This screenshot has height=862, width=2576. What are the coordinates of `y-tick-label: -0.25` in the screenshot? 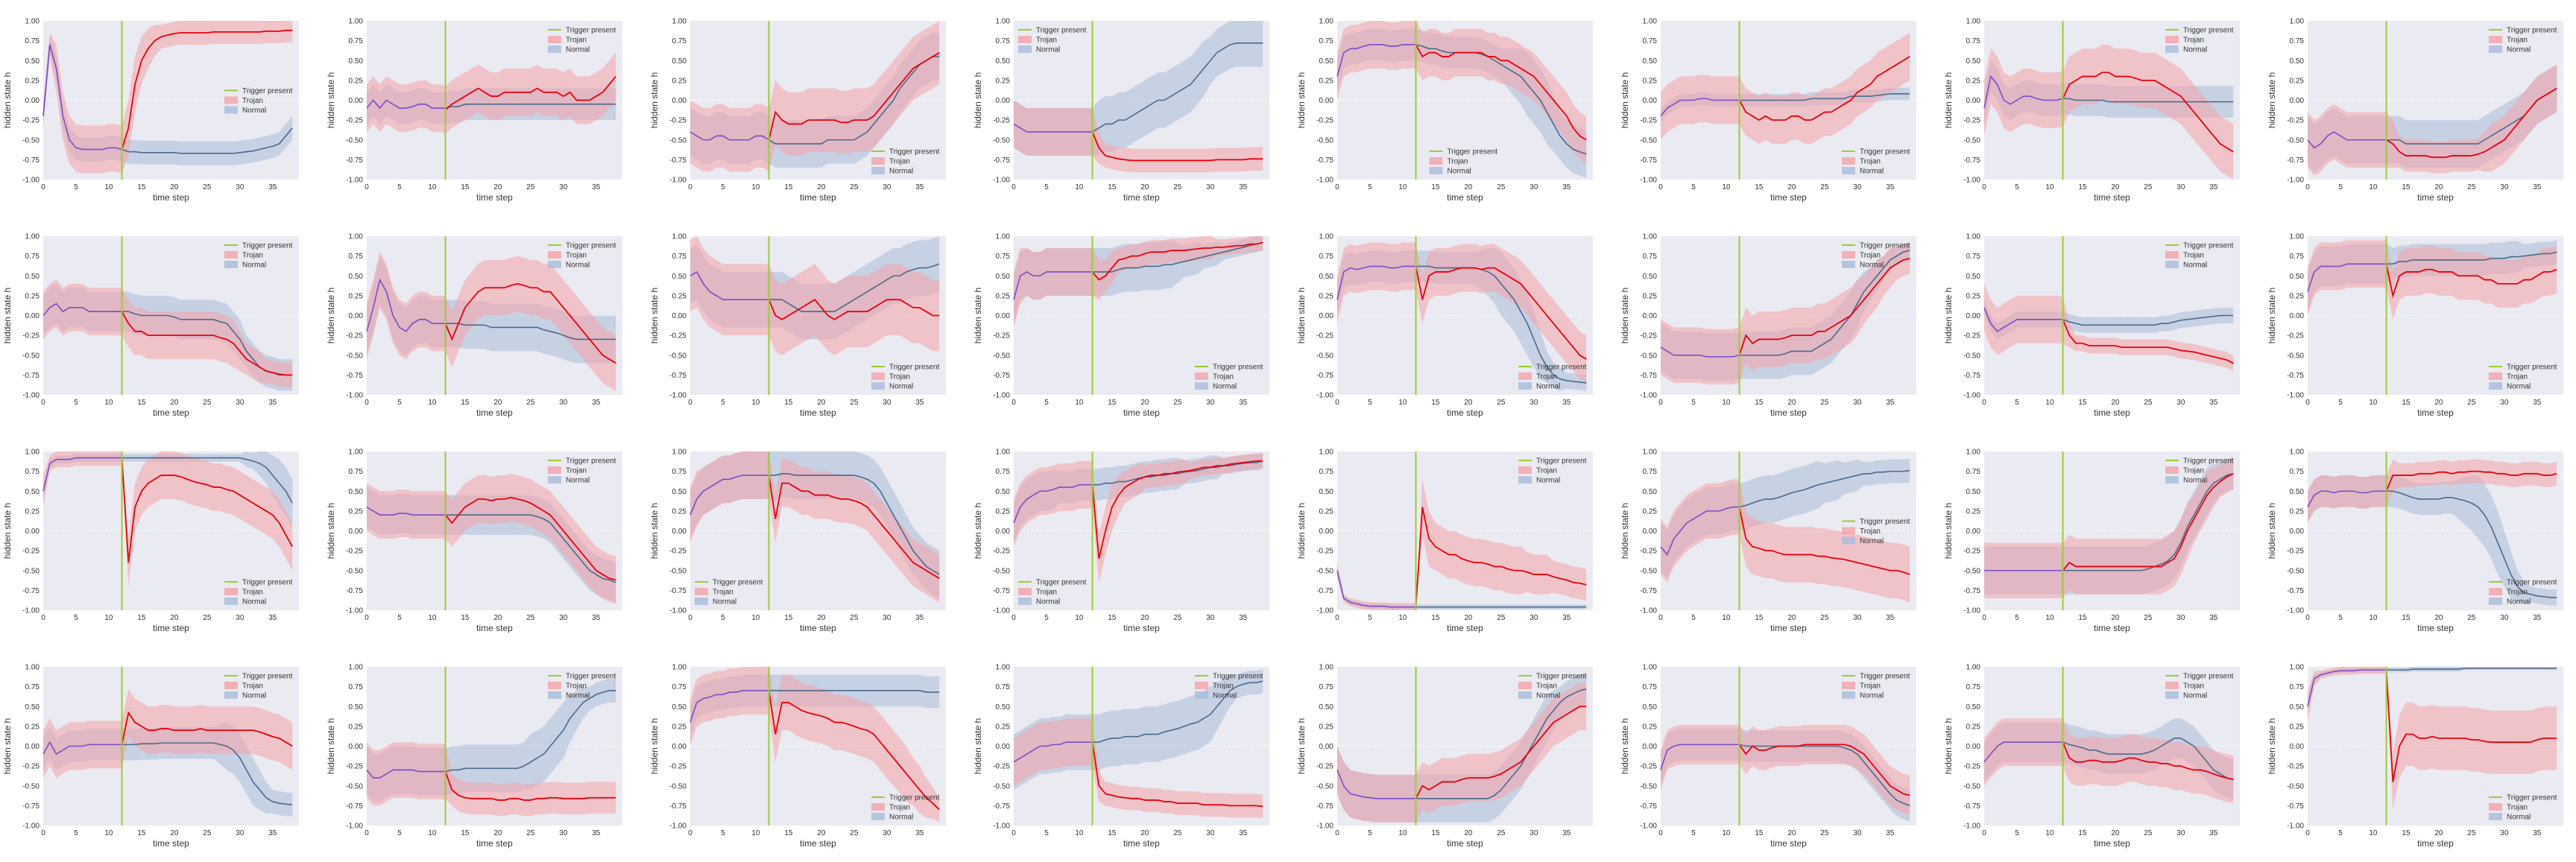 It's located at (1325, 552).